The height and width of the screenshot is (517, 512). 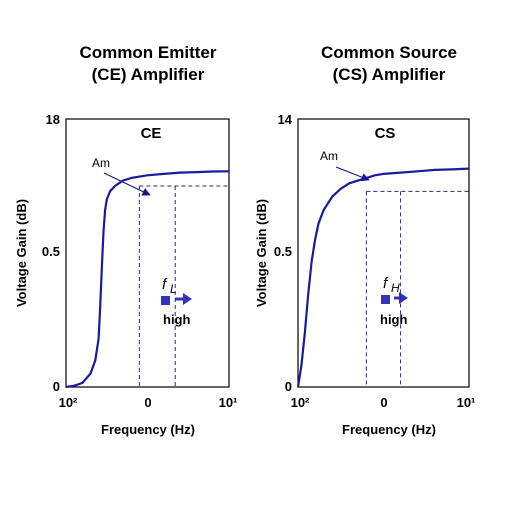 What do you see at coordinates (394, 301) in the screenshot?
I see `cutoff-marker: f H high` at bounding box center [394, 301].